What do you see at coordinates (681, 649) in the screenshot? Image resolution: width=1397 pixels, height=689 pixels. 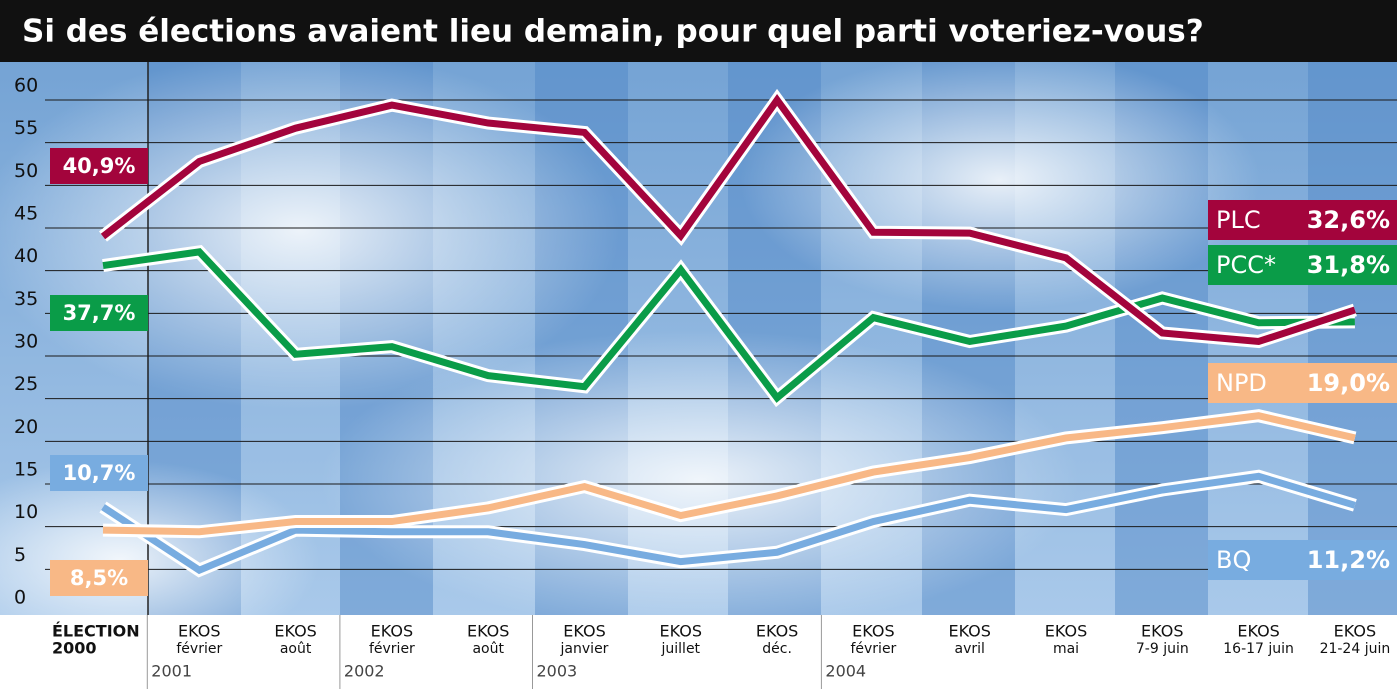 I see `x-tick-label: juillet` at bounding box center [681, 649].